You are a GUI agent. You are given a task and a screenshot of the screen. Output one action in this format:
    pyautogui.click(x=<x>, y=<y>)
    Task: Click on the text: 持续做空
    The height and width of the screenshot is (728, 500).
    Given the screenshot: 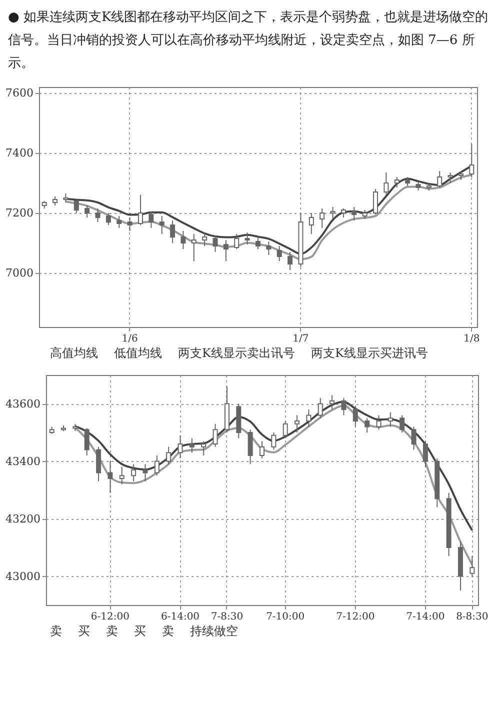 What is the action you would take?
    pyautogui.click(x=214, y=631)
    